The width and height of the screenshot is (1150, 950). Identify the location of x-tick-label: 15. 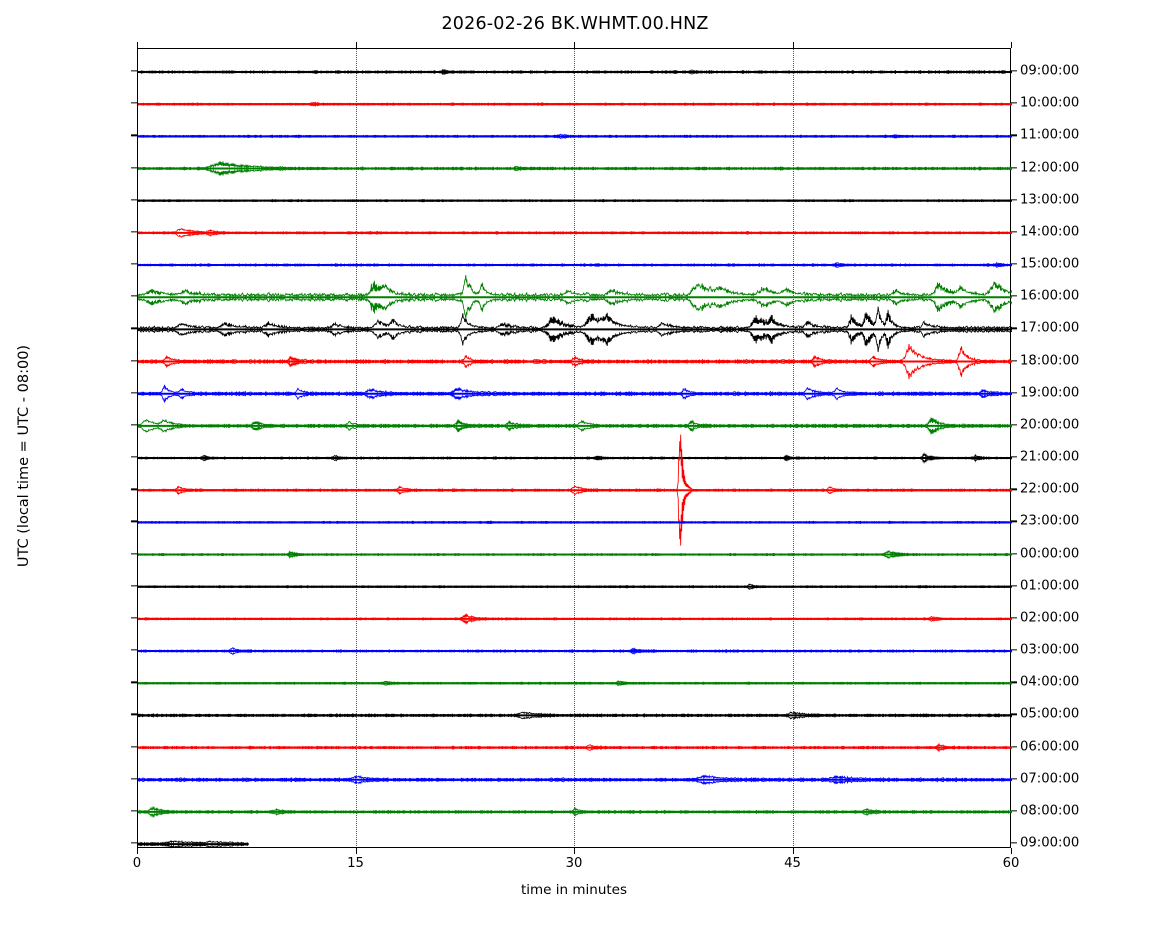
(355, 863).